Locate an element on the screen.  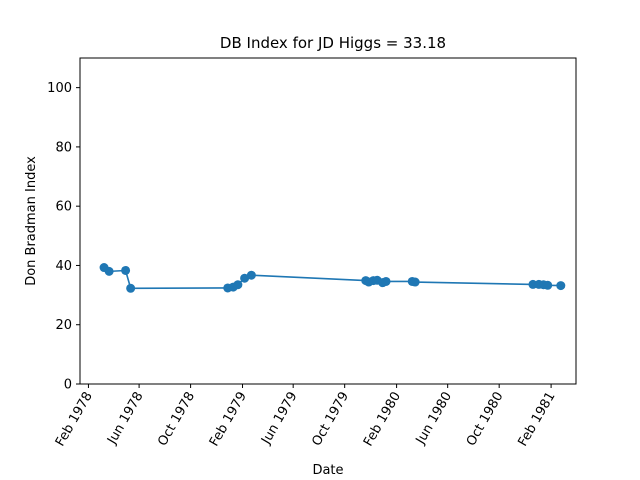
y-tick-label: 80 is located at coordinates (63, 147).